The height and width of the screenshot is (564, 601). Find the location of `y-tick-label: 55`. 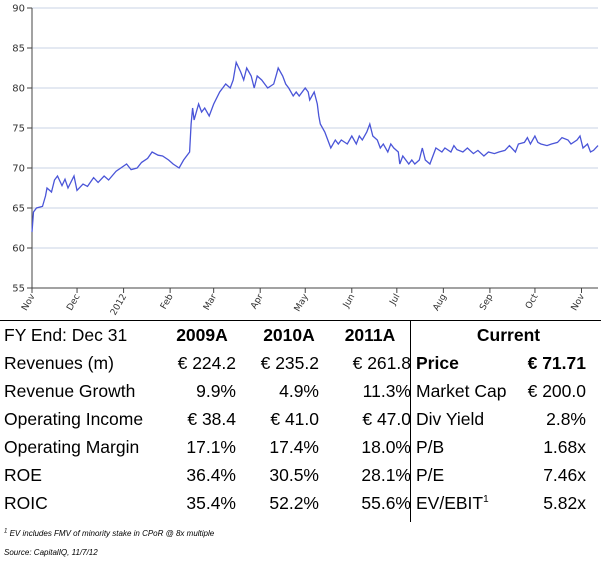

y-tick-label: 55 is located at coordinates (18, 289).